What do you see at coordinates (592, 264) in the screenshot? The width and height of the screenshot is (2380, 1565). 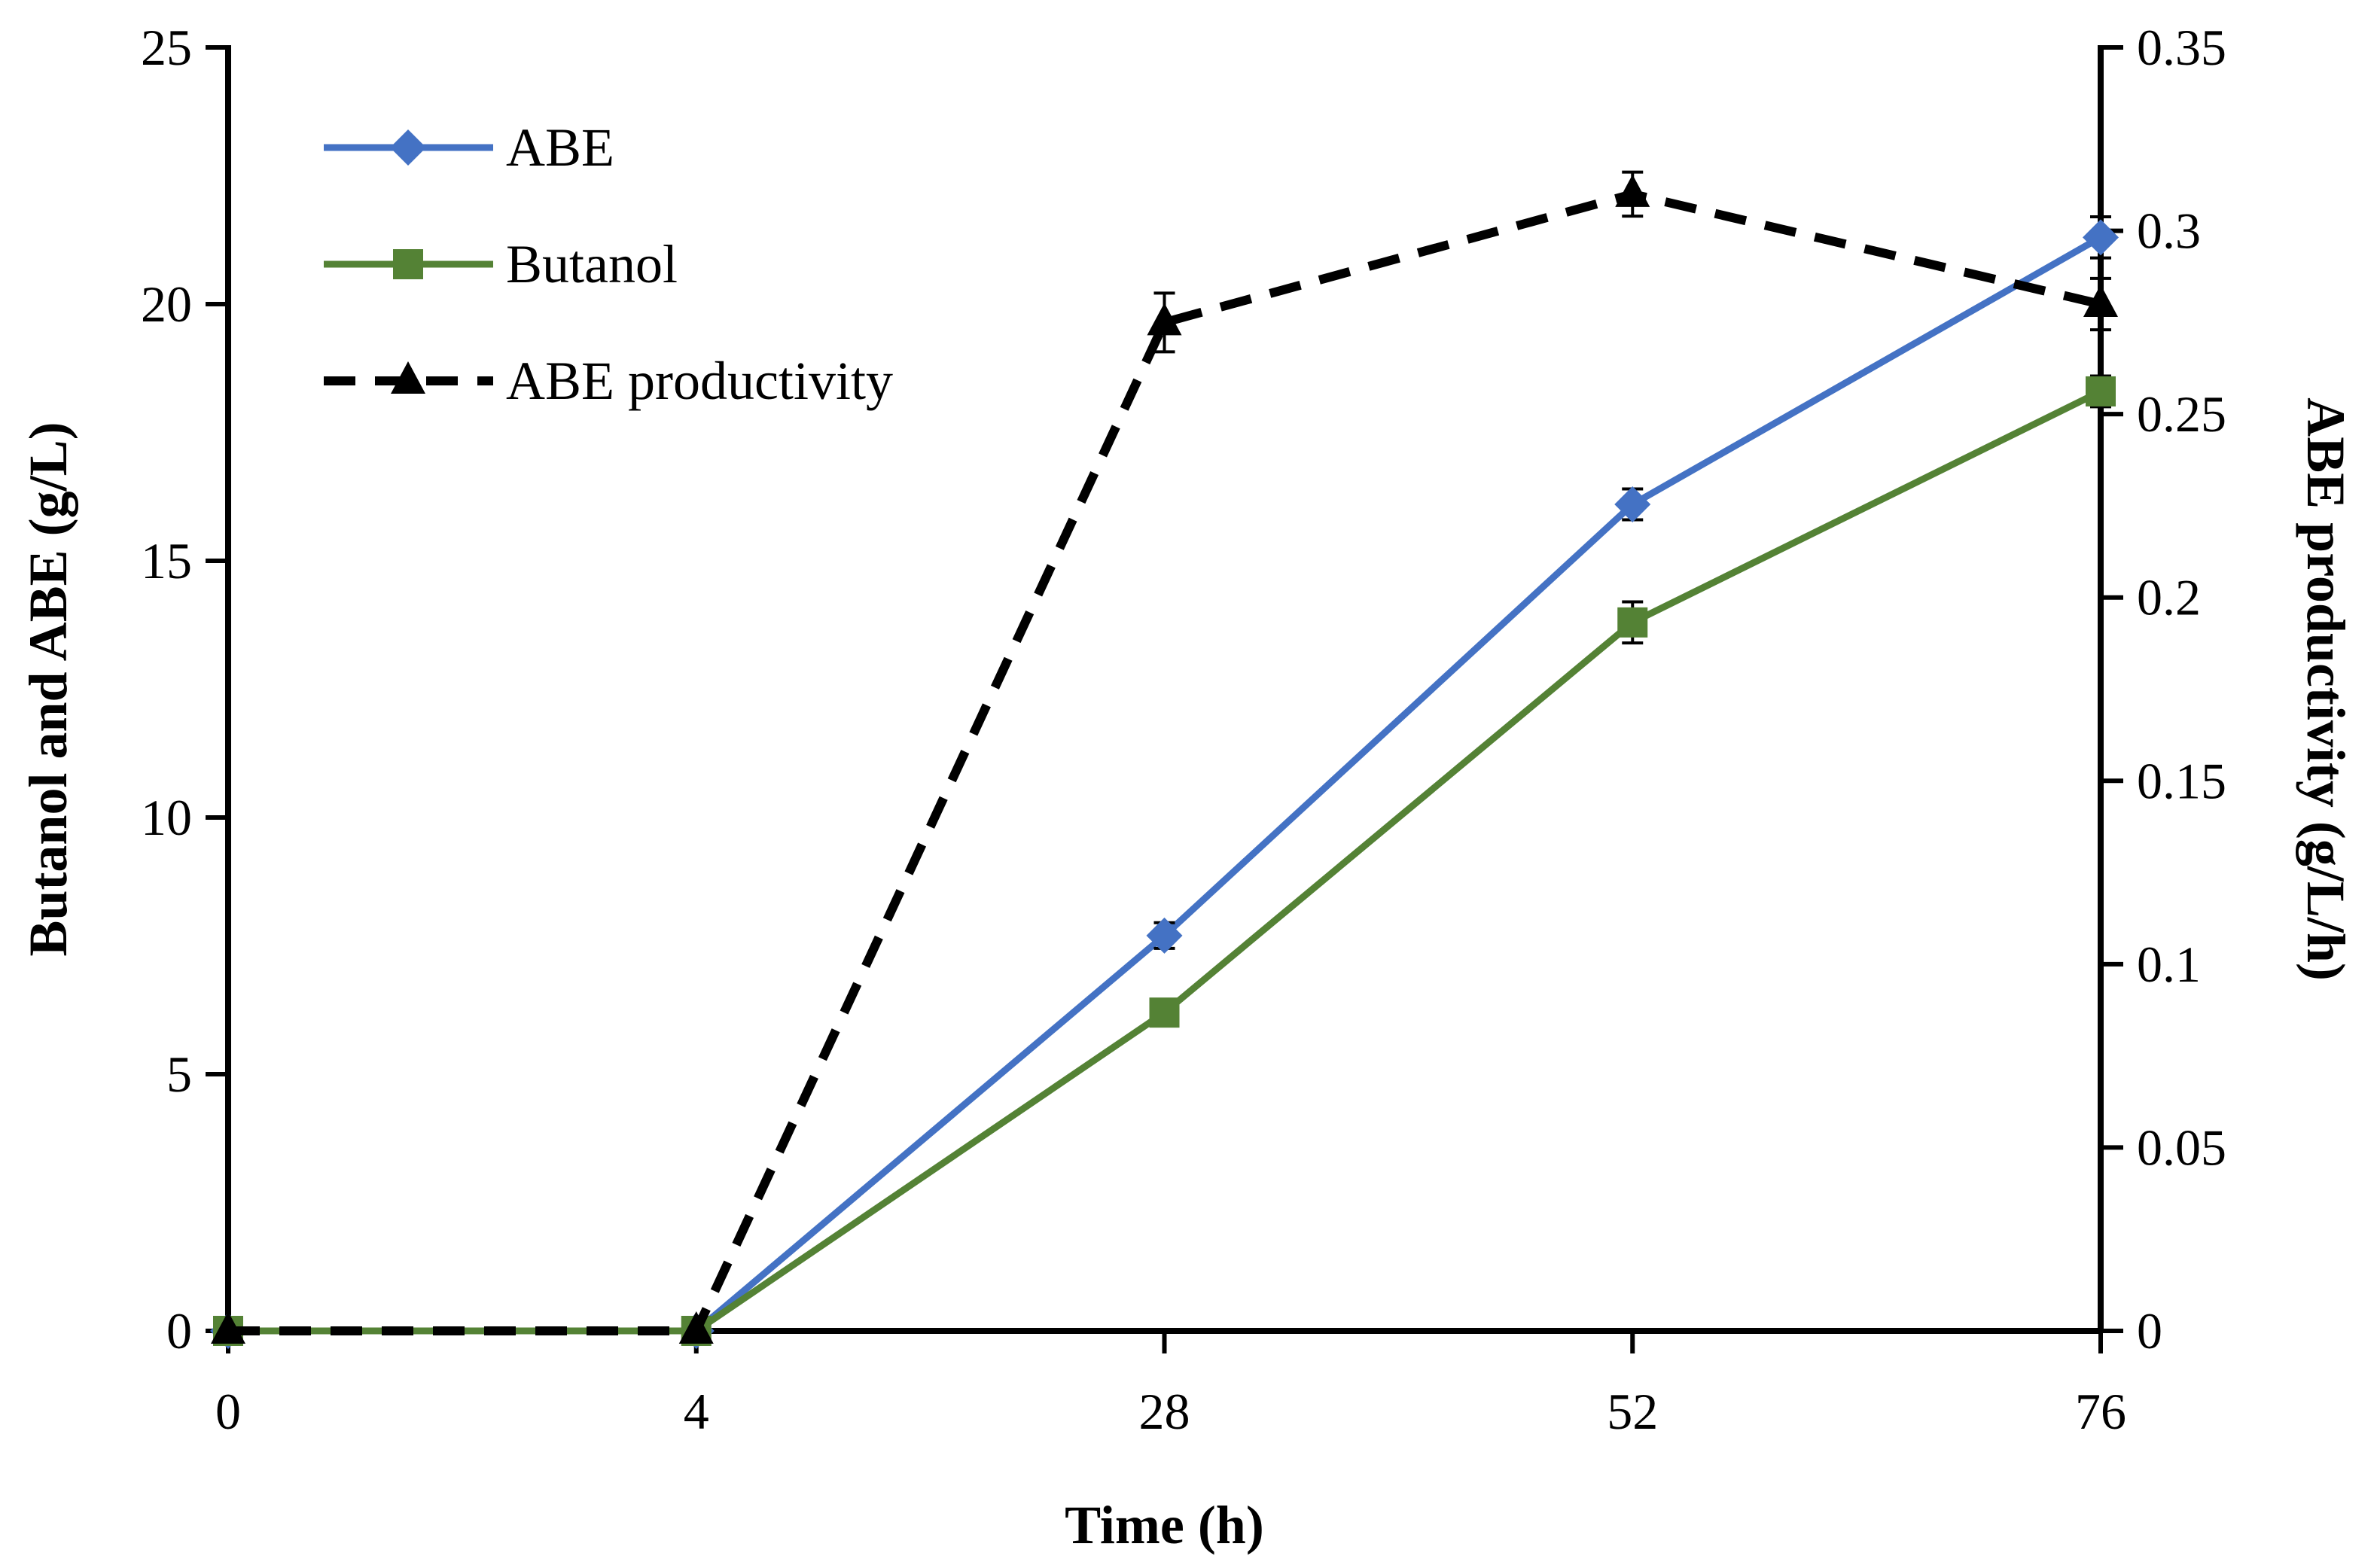 I see `legend-label: Butanol` at bounding box center [592, 264].